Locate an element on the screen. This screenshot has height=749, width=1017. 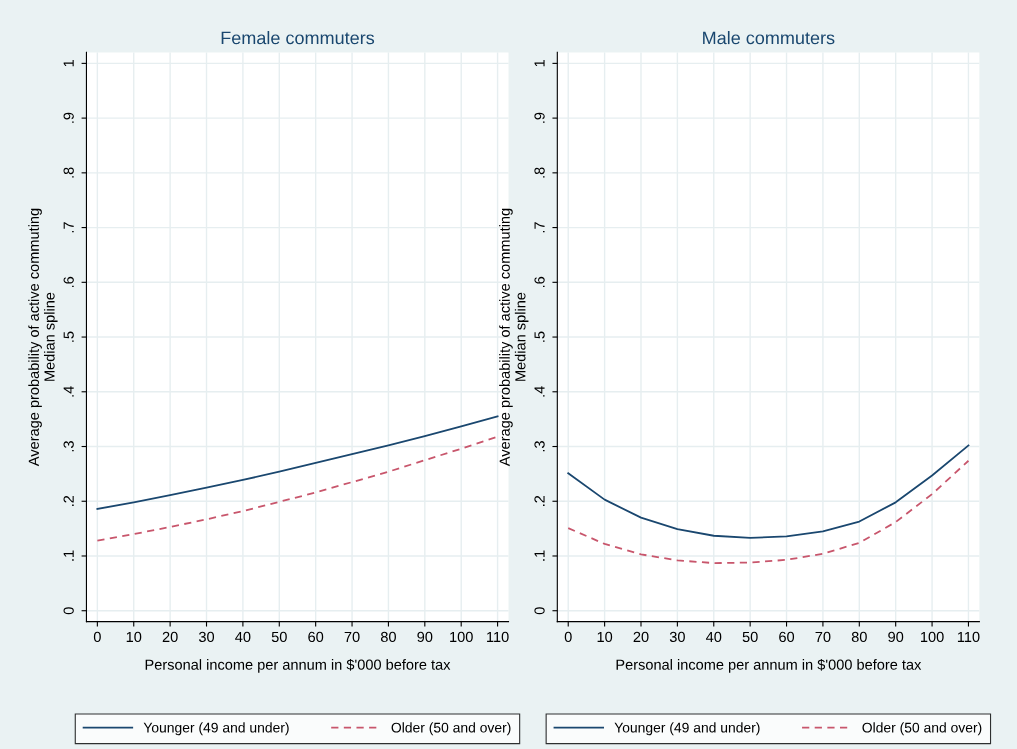
chart-title: Female commuters is located at coordinates (298, 38).